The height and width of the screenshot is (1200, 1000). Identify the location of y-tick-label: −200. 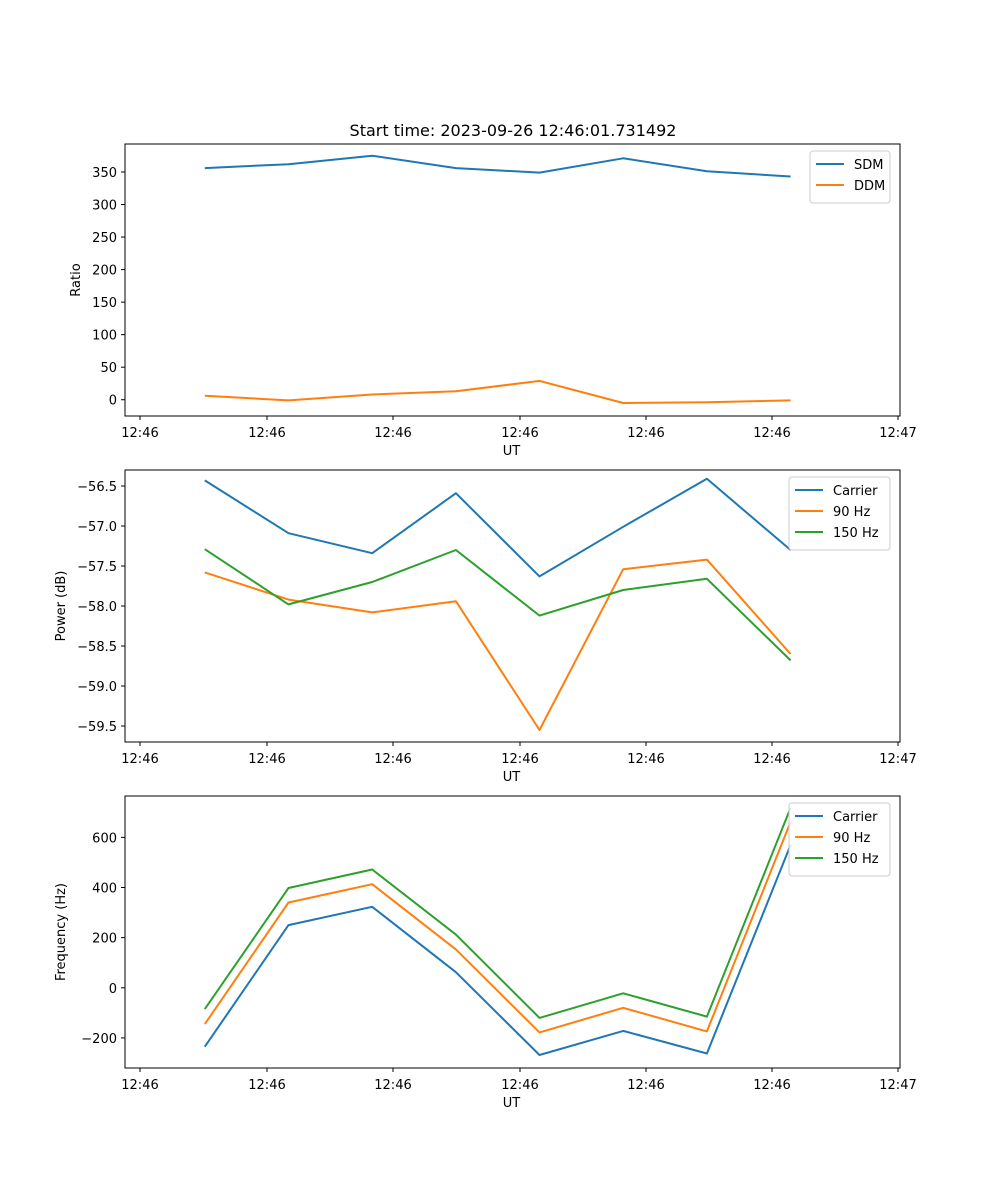
(99, 1039).